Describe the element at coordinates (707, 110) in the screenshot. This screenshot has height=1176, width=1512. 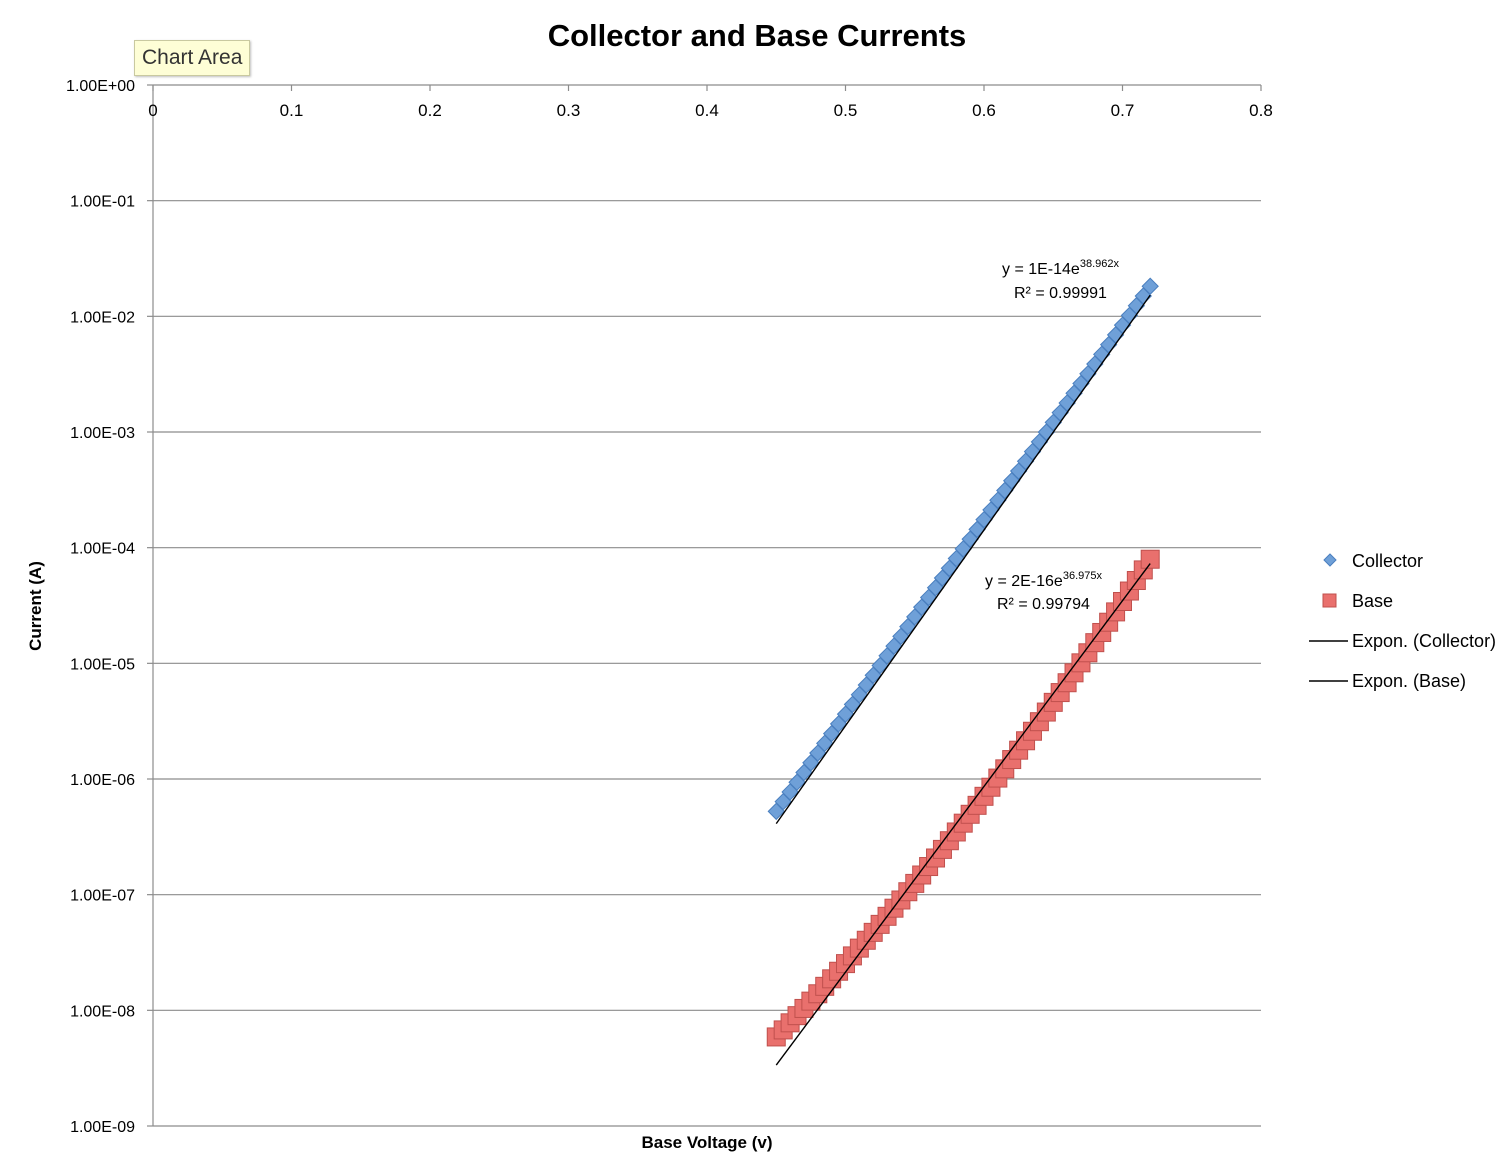
I see `x-tick-label: 0.4` at that location.